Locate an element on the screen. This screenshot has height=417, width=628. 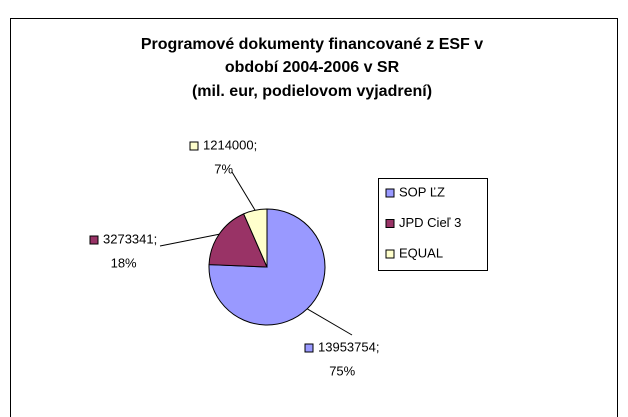
pie-slice is located at coordinates (238, 240).